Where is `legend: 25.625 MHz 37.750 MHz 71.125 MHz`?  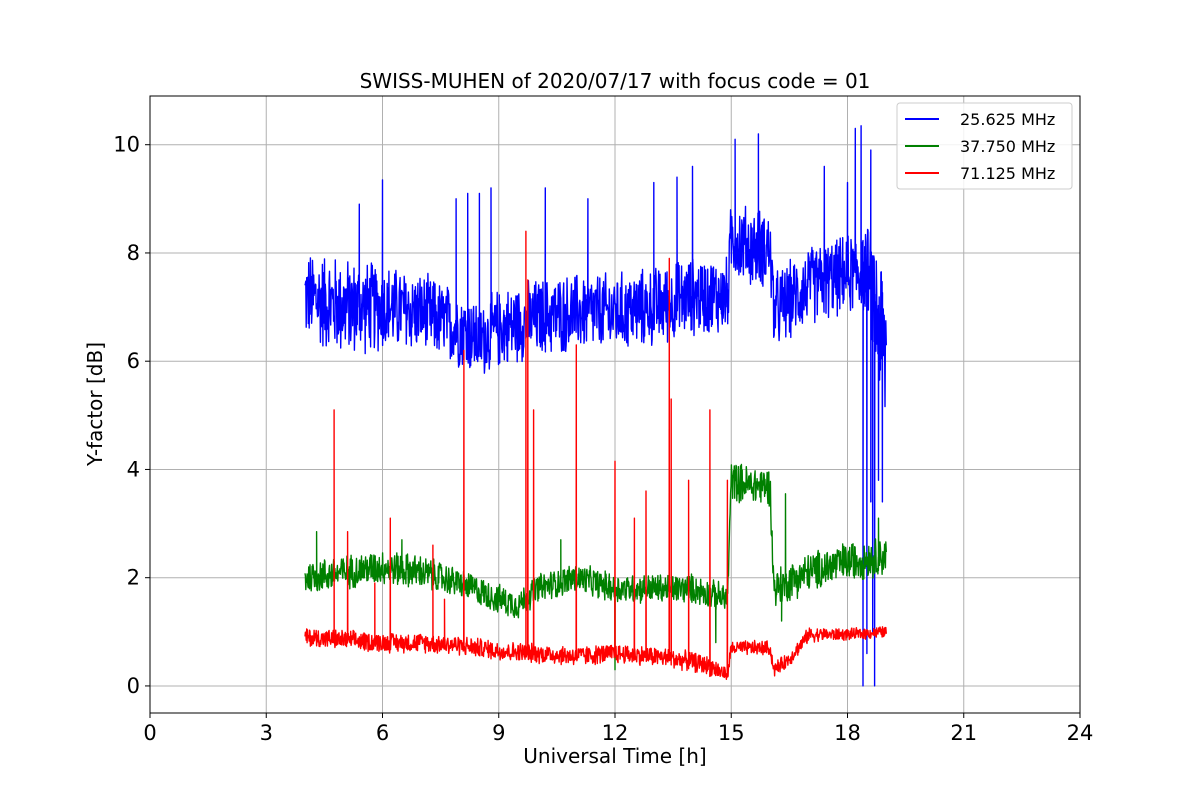 legend: 25.625 MHz 37.750 MHz 71.125 MHz is located at coordinates (984, 146).